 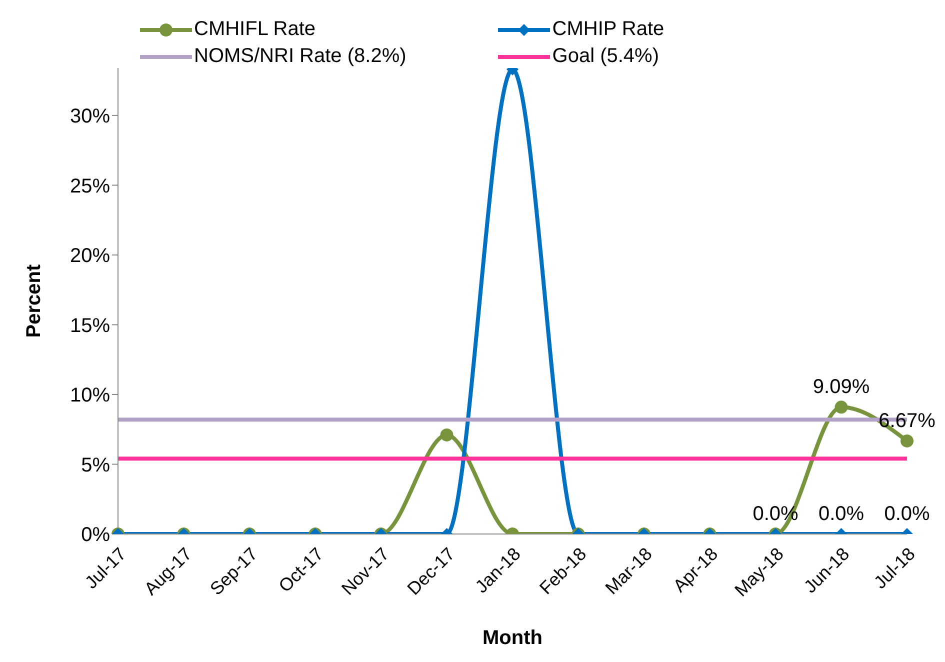 I want to click on y-tick-label: 10%, so click(x=90, y=395).